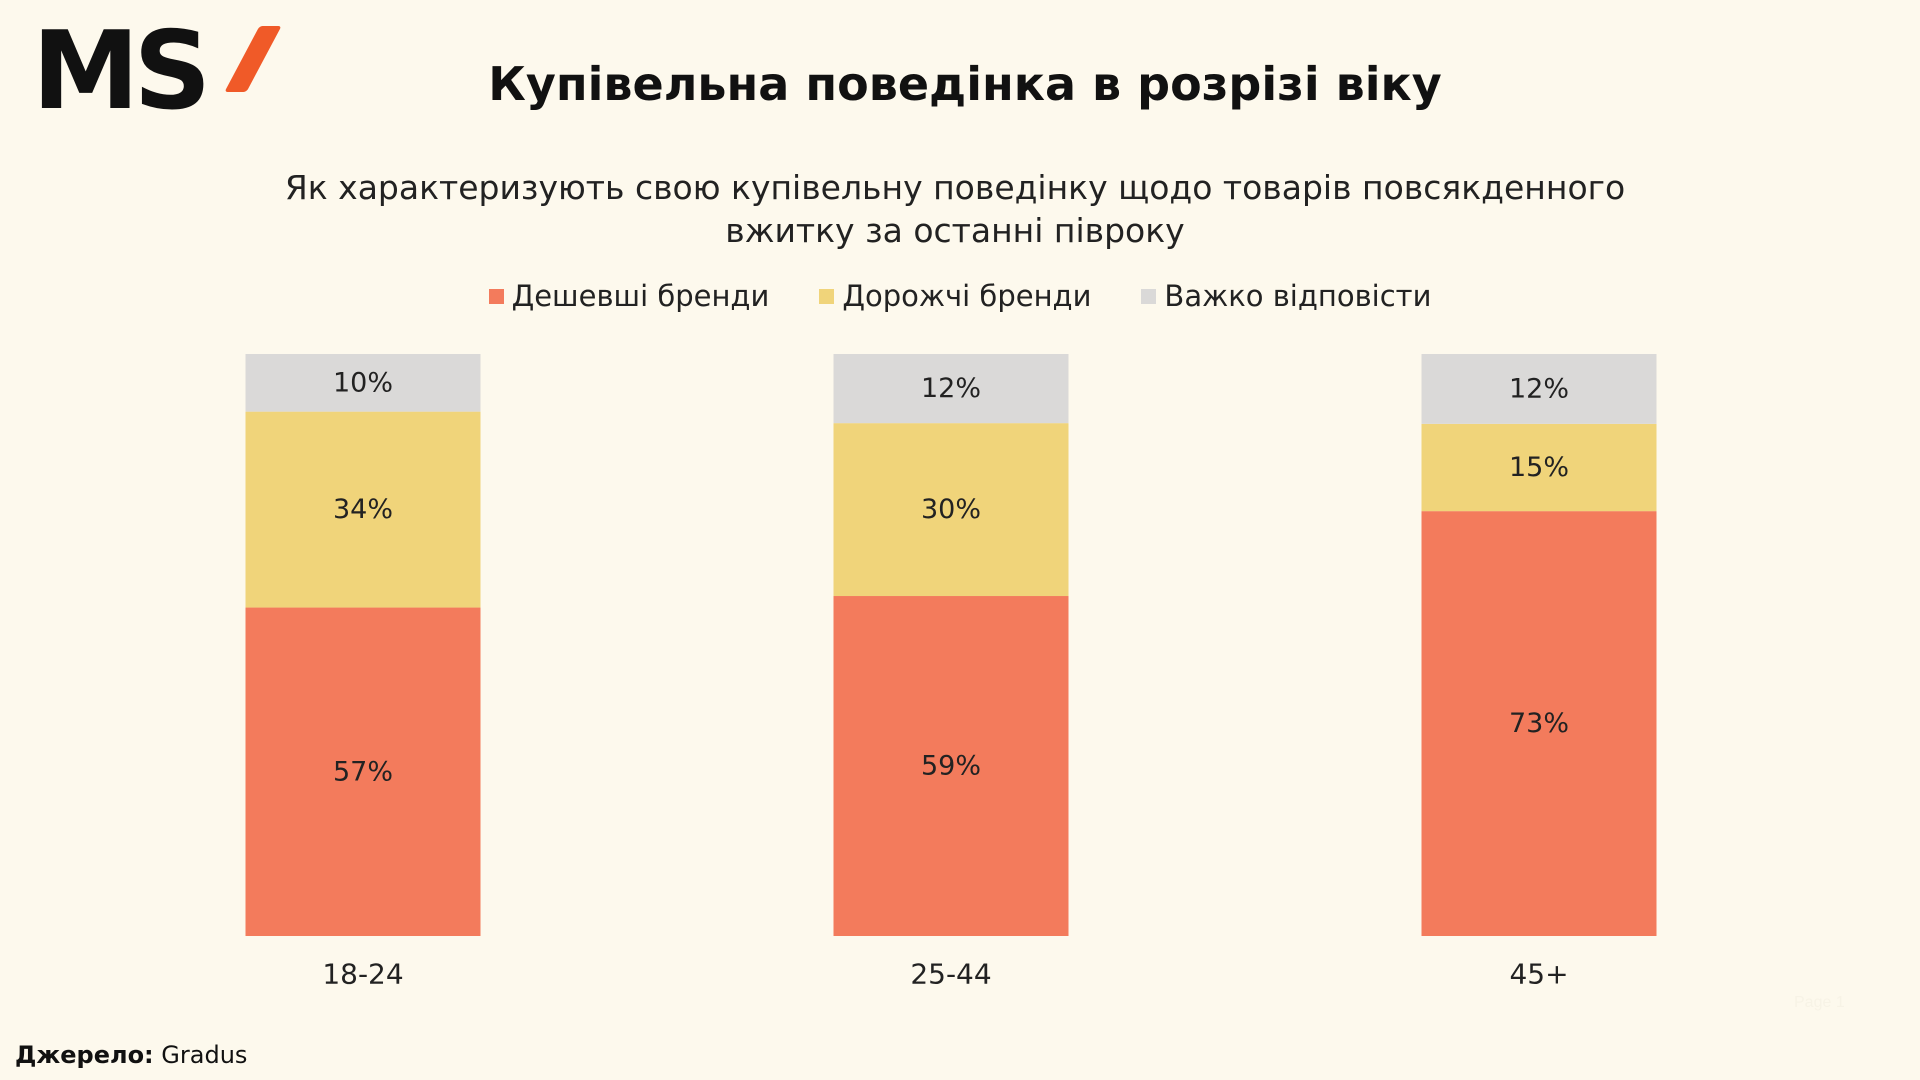 This screenshot has height=1080, width=1920. I want to click on data-label-pricier-brands-18-24: 34%, so click(363, 509).